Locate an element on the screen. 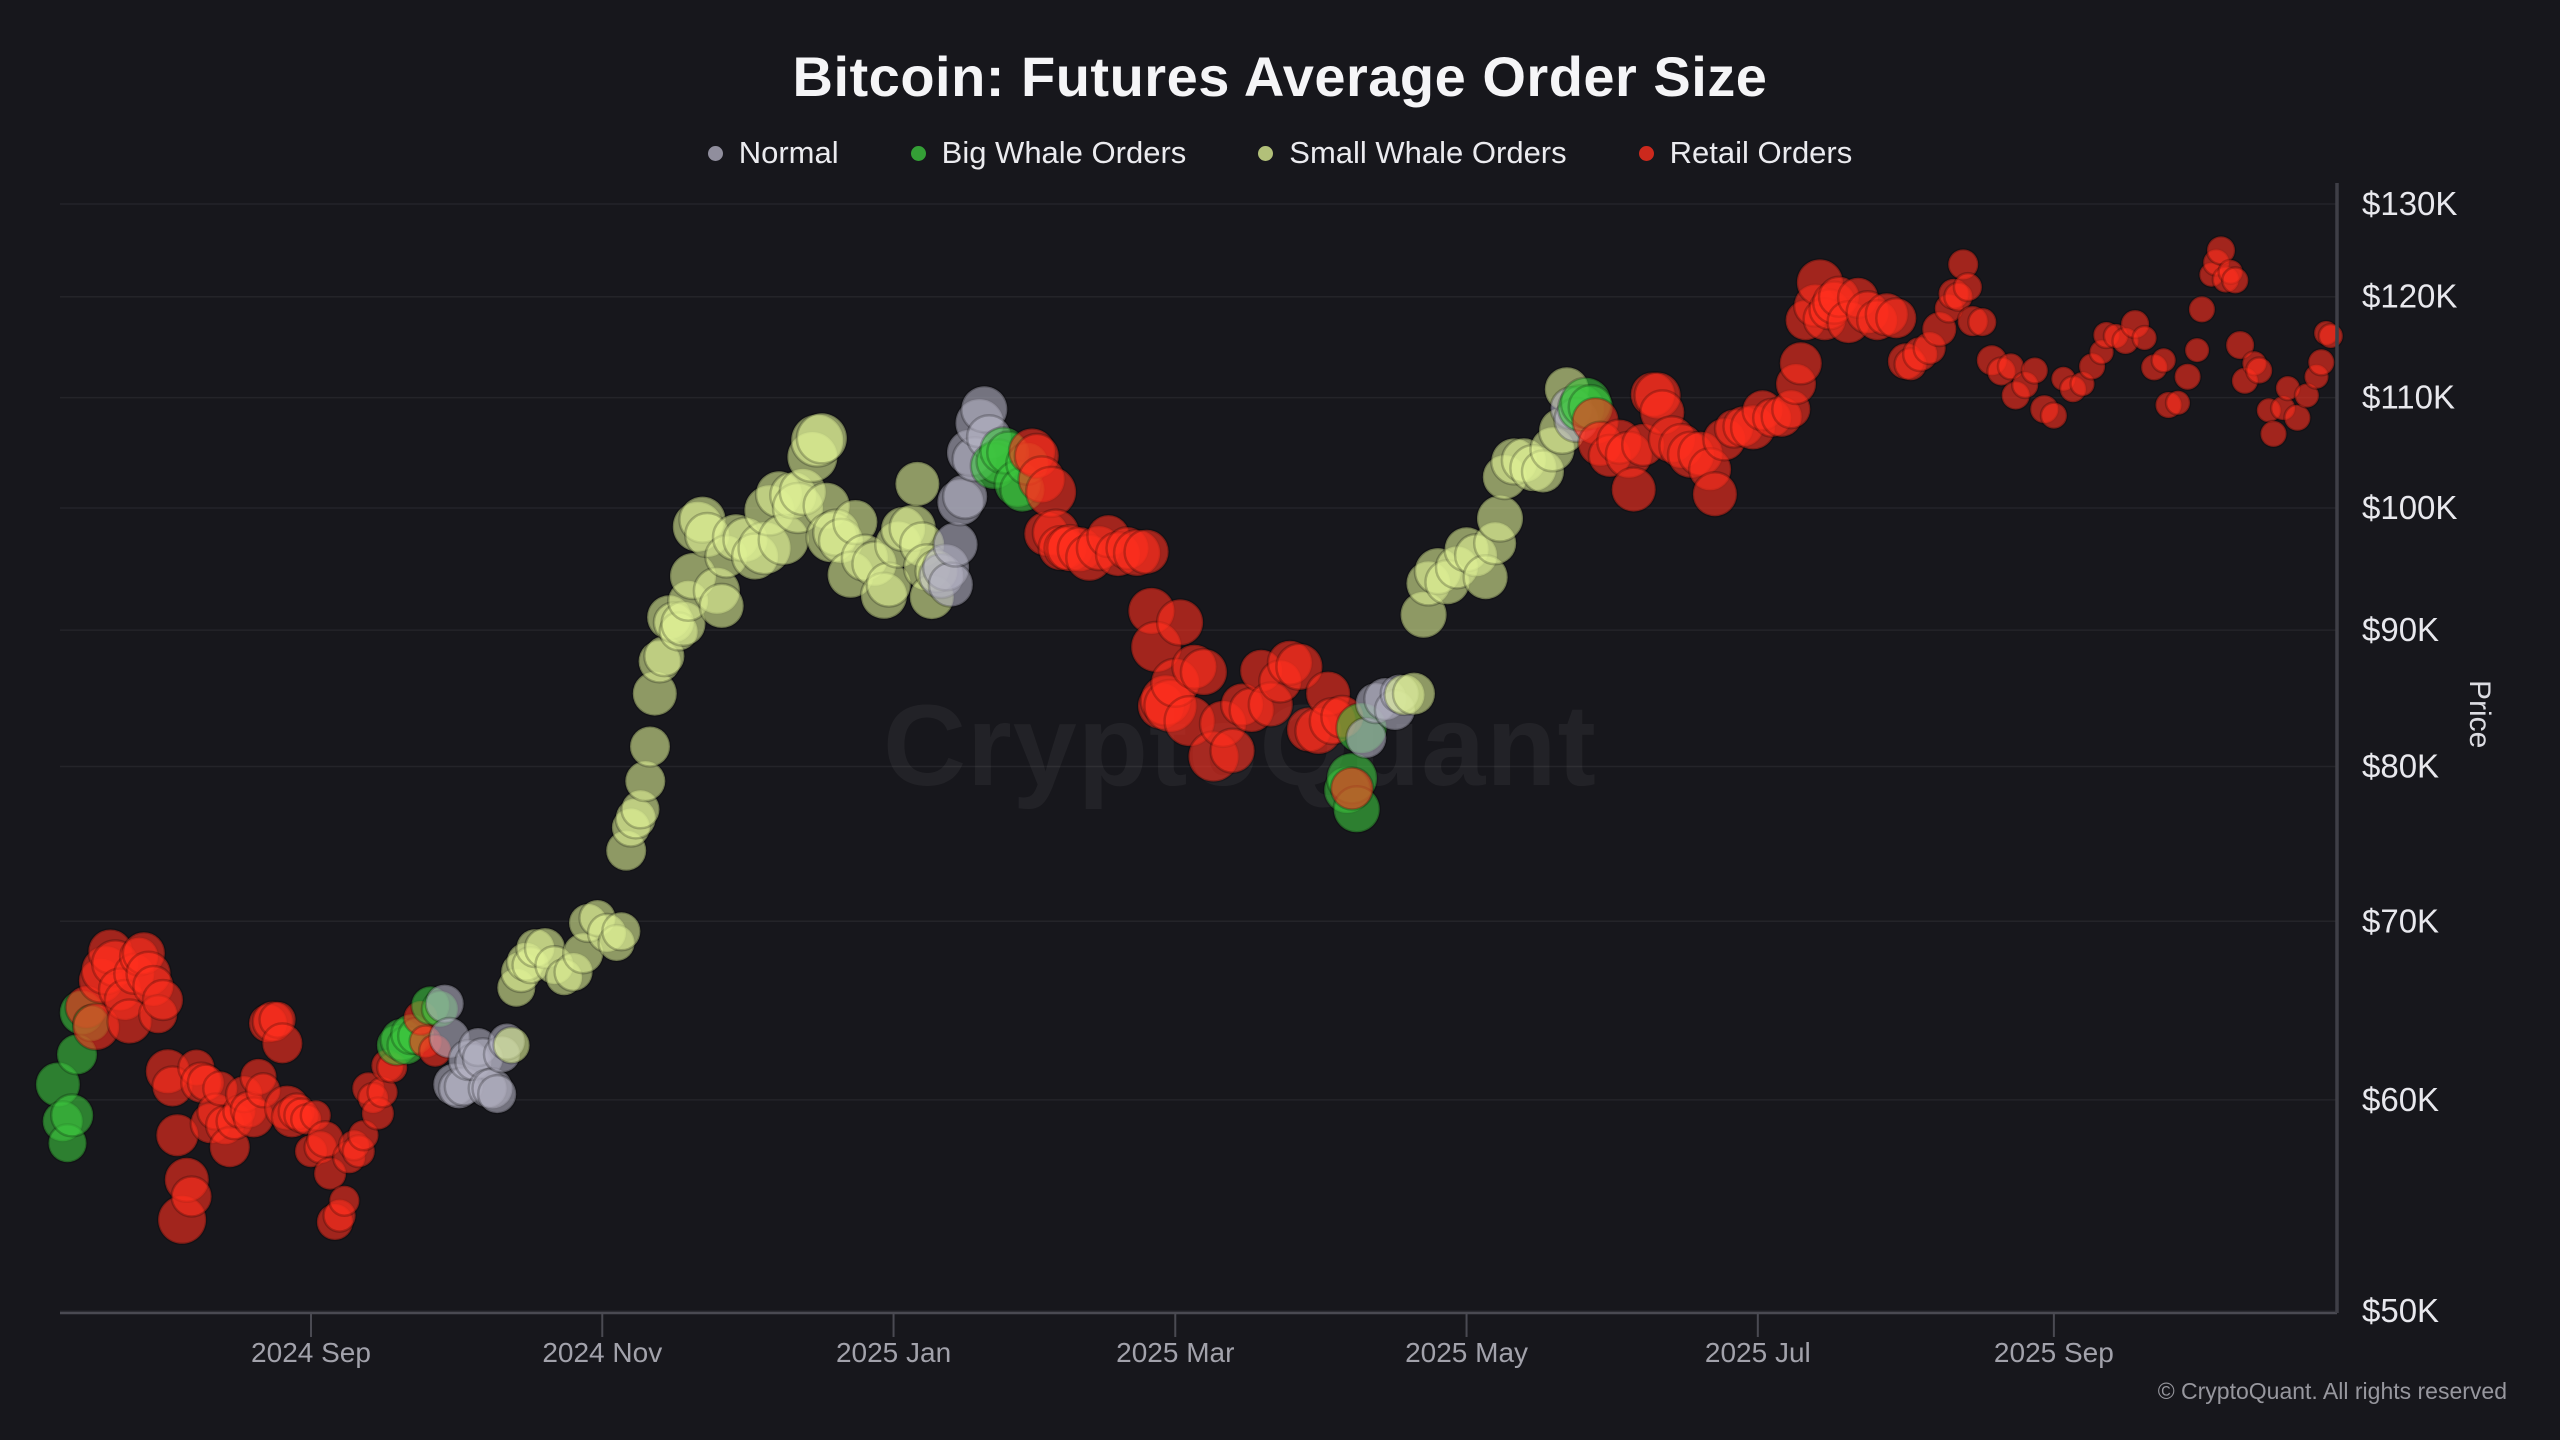 Image resolution: width=2560 pixels, height=1440 pixels. copyright-footer: © CryptoQuant. All rights reserved is located at coordinates (2332, 1391).